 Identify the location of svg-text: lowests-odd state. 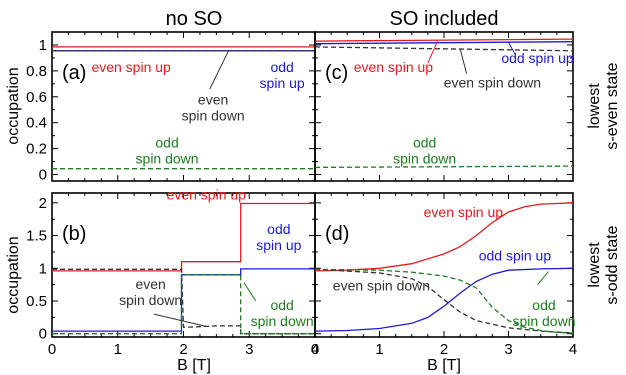
(603, 264).